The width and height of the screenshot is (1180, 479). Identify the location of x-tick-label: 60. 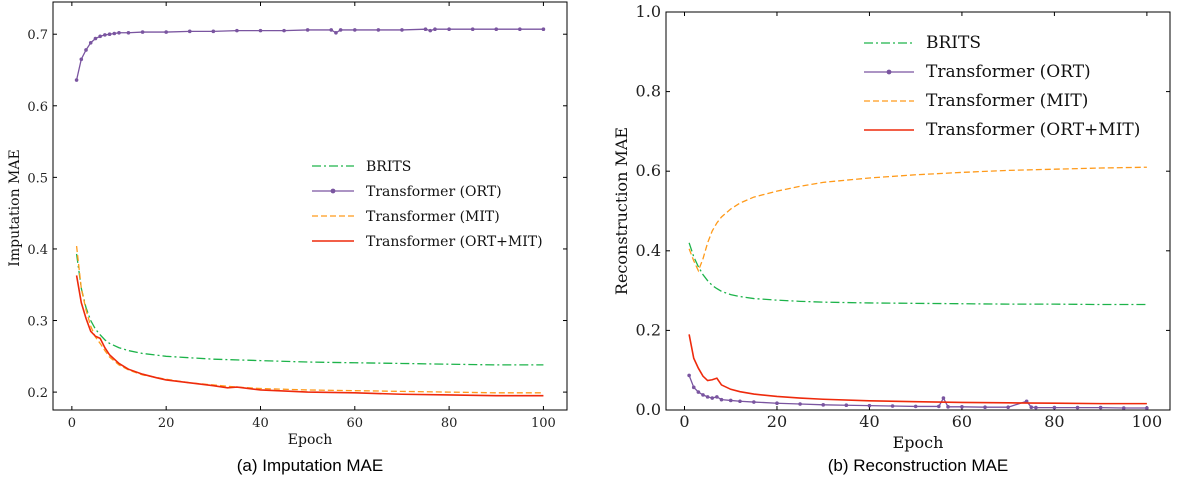
(355, 423).